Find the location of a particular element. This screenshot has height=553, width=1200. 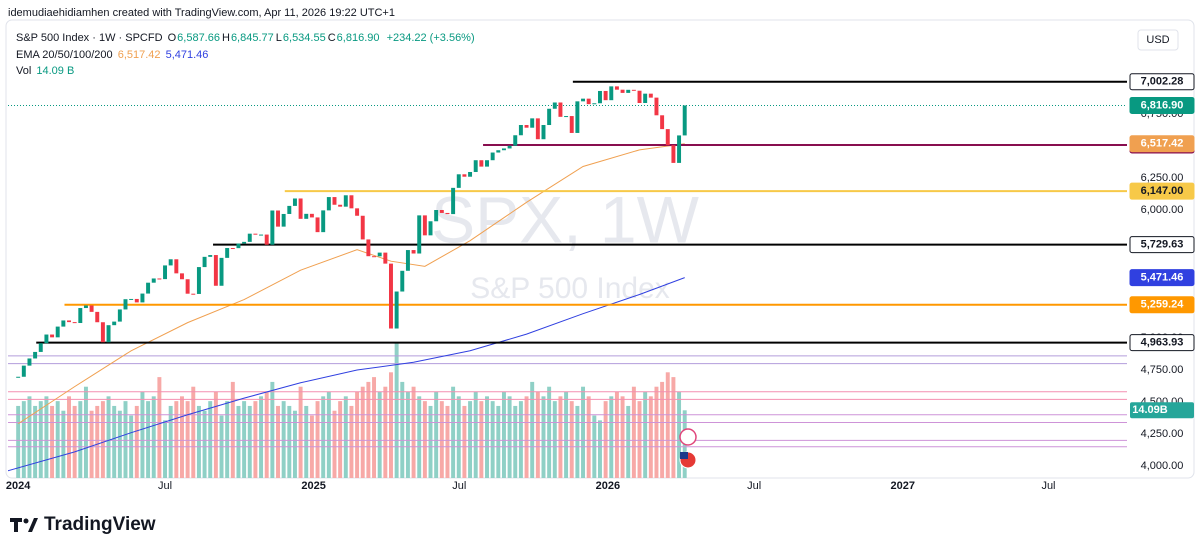

ohlc-key: O is located at coordinates (172, 38).